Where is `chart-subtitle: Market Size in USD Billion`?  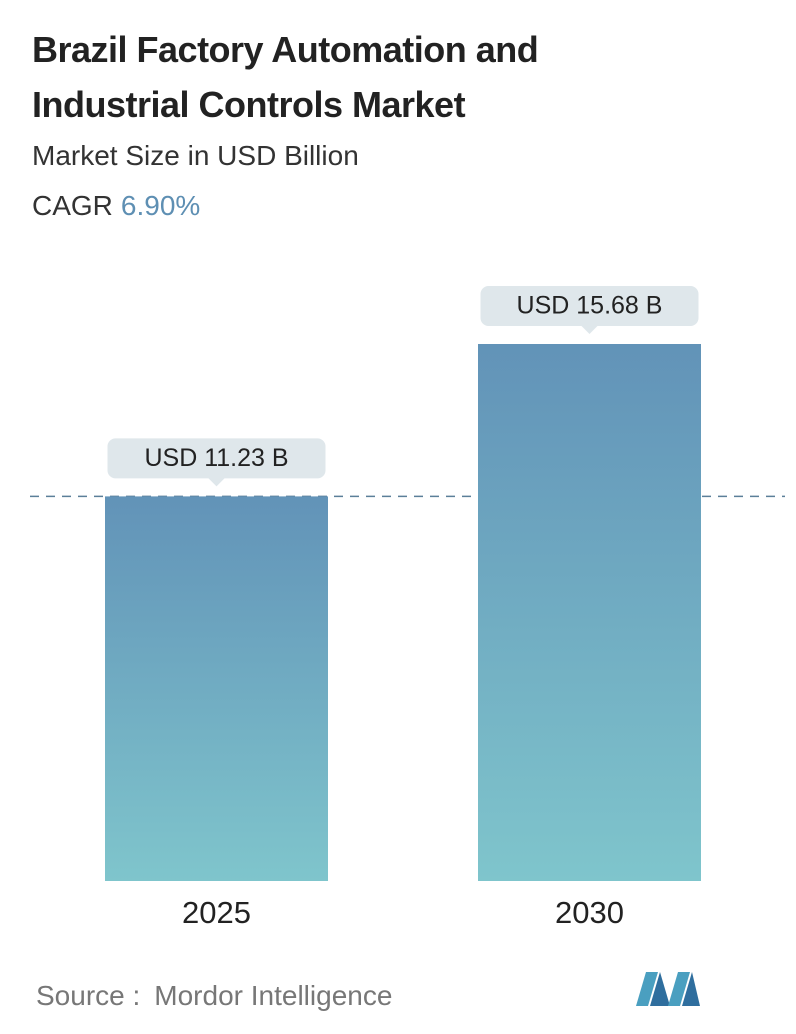 chart-subtitle: Market Size in USD Billion is located at coordinates (195, 155).